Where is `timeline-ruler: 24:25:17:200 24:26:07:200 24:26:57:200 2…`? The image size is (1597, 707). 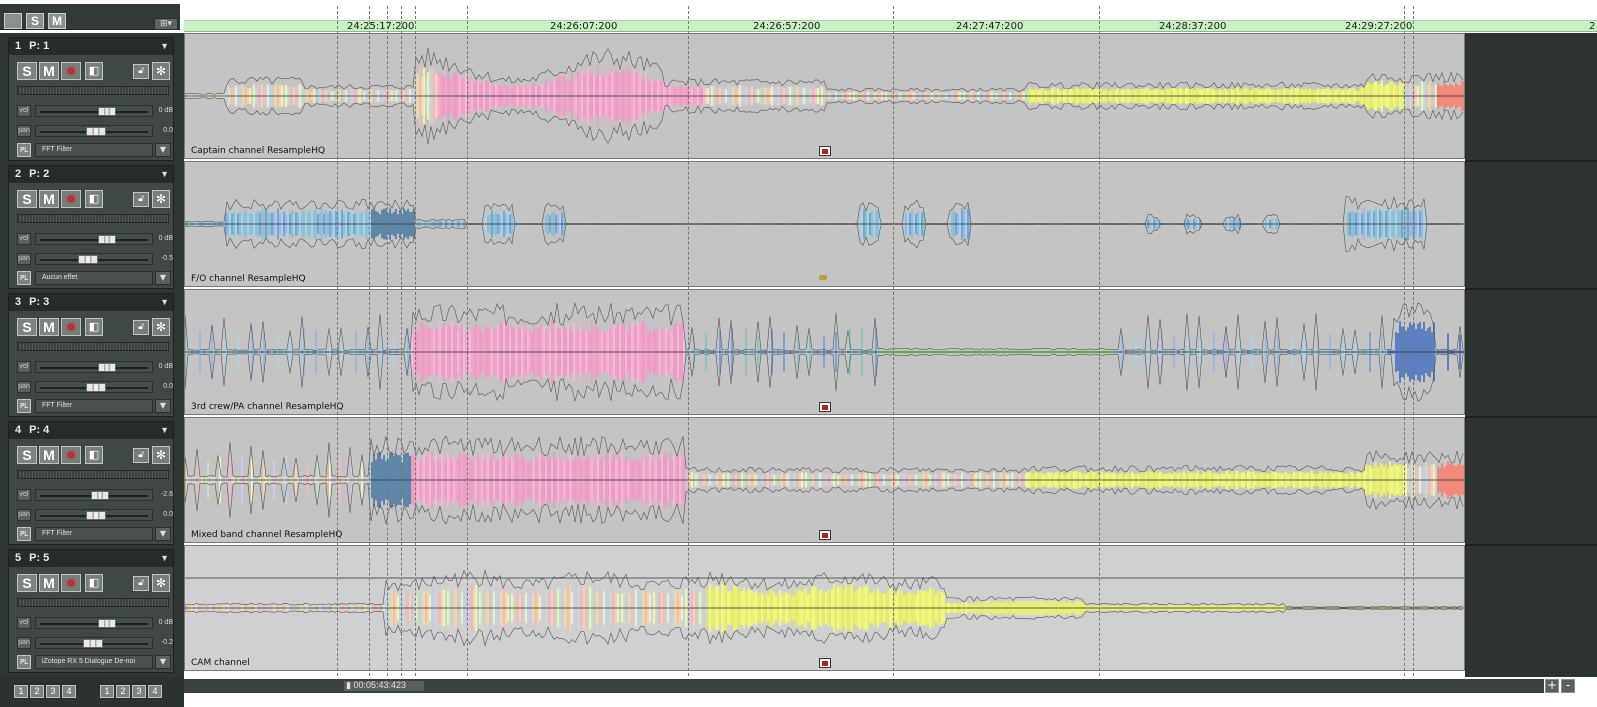 timeline-ruler: 24:25:17:200 24:26:07:200 24:26:57:200 2… is located at coordinates (890, 26).